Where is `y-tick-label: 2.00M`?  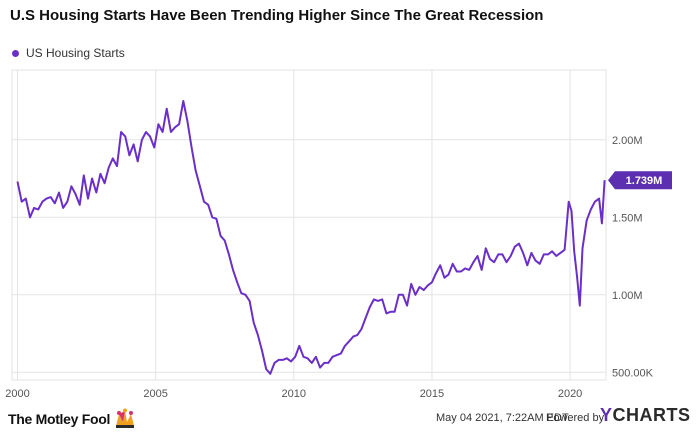
y-tick-label: 2.00M is located at coordinates (627, 141).